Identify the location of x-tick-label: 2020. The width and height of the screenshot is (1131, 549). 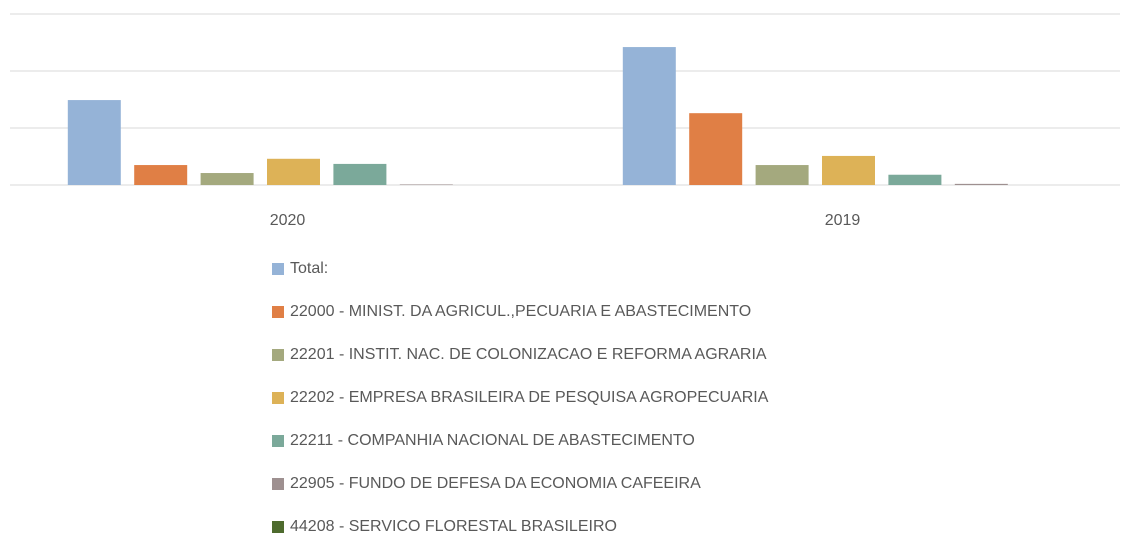
(288, 220).